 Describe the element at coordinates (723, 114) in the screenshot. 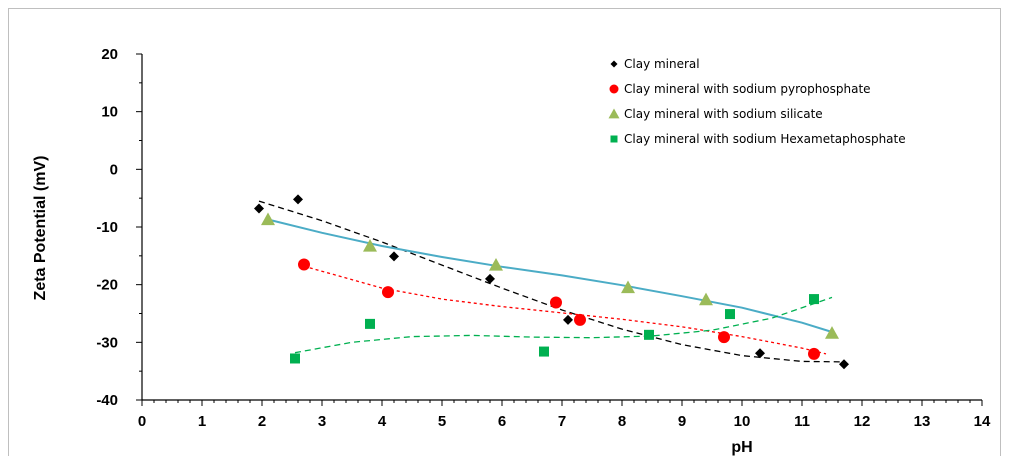

I see `legend-label: Clay mineral with sodium silicate` at that location.